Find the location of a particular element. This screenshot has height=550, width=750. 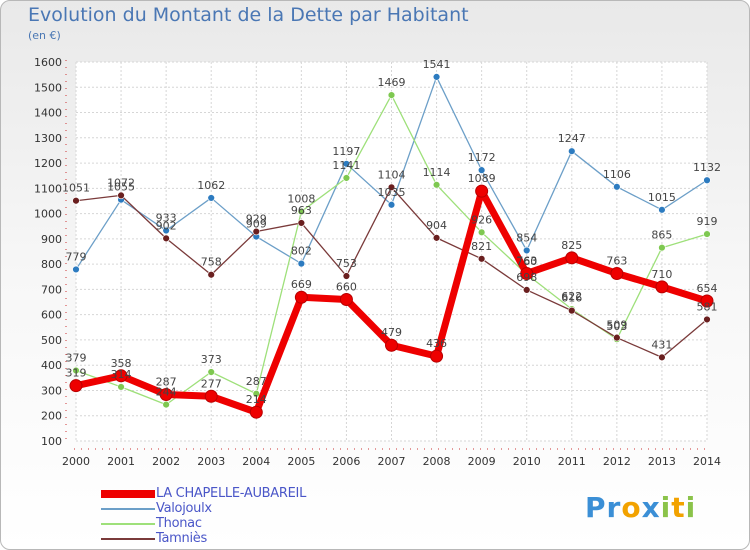

data-label: 760 is located at coordinates (526, 261).